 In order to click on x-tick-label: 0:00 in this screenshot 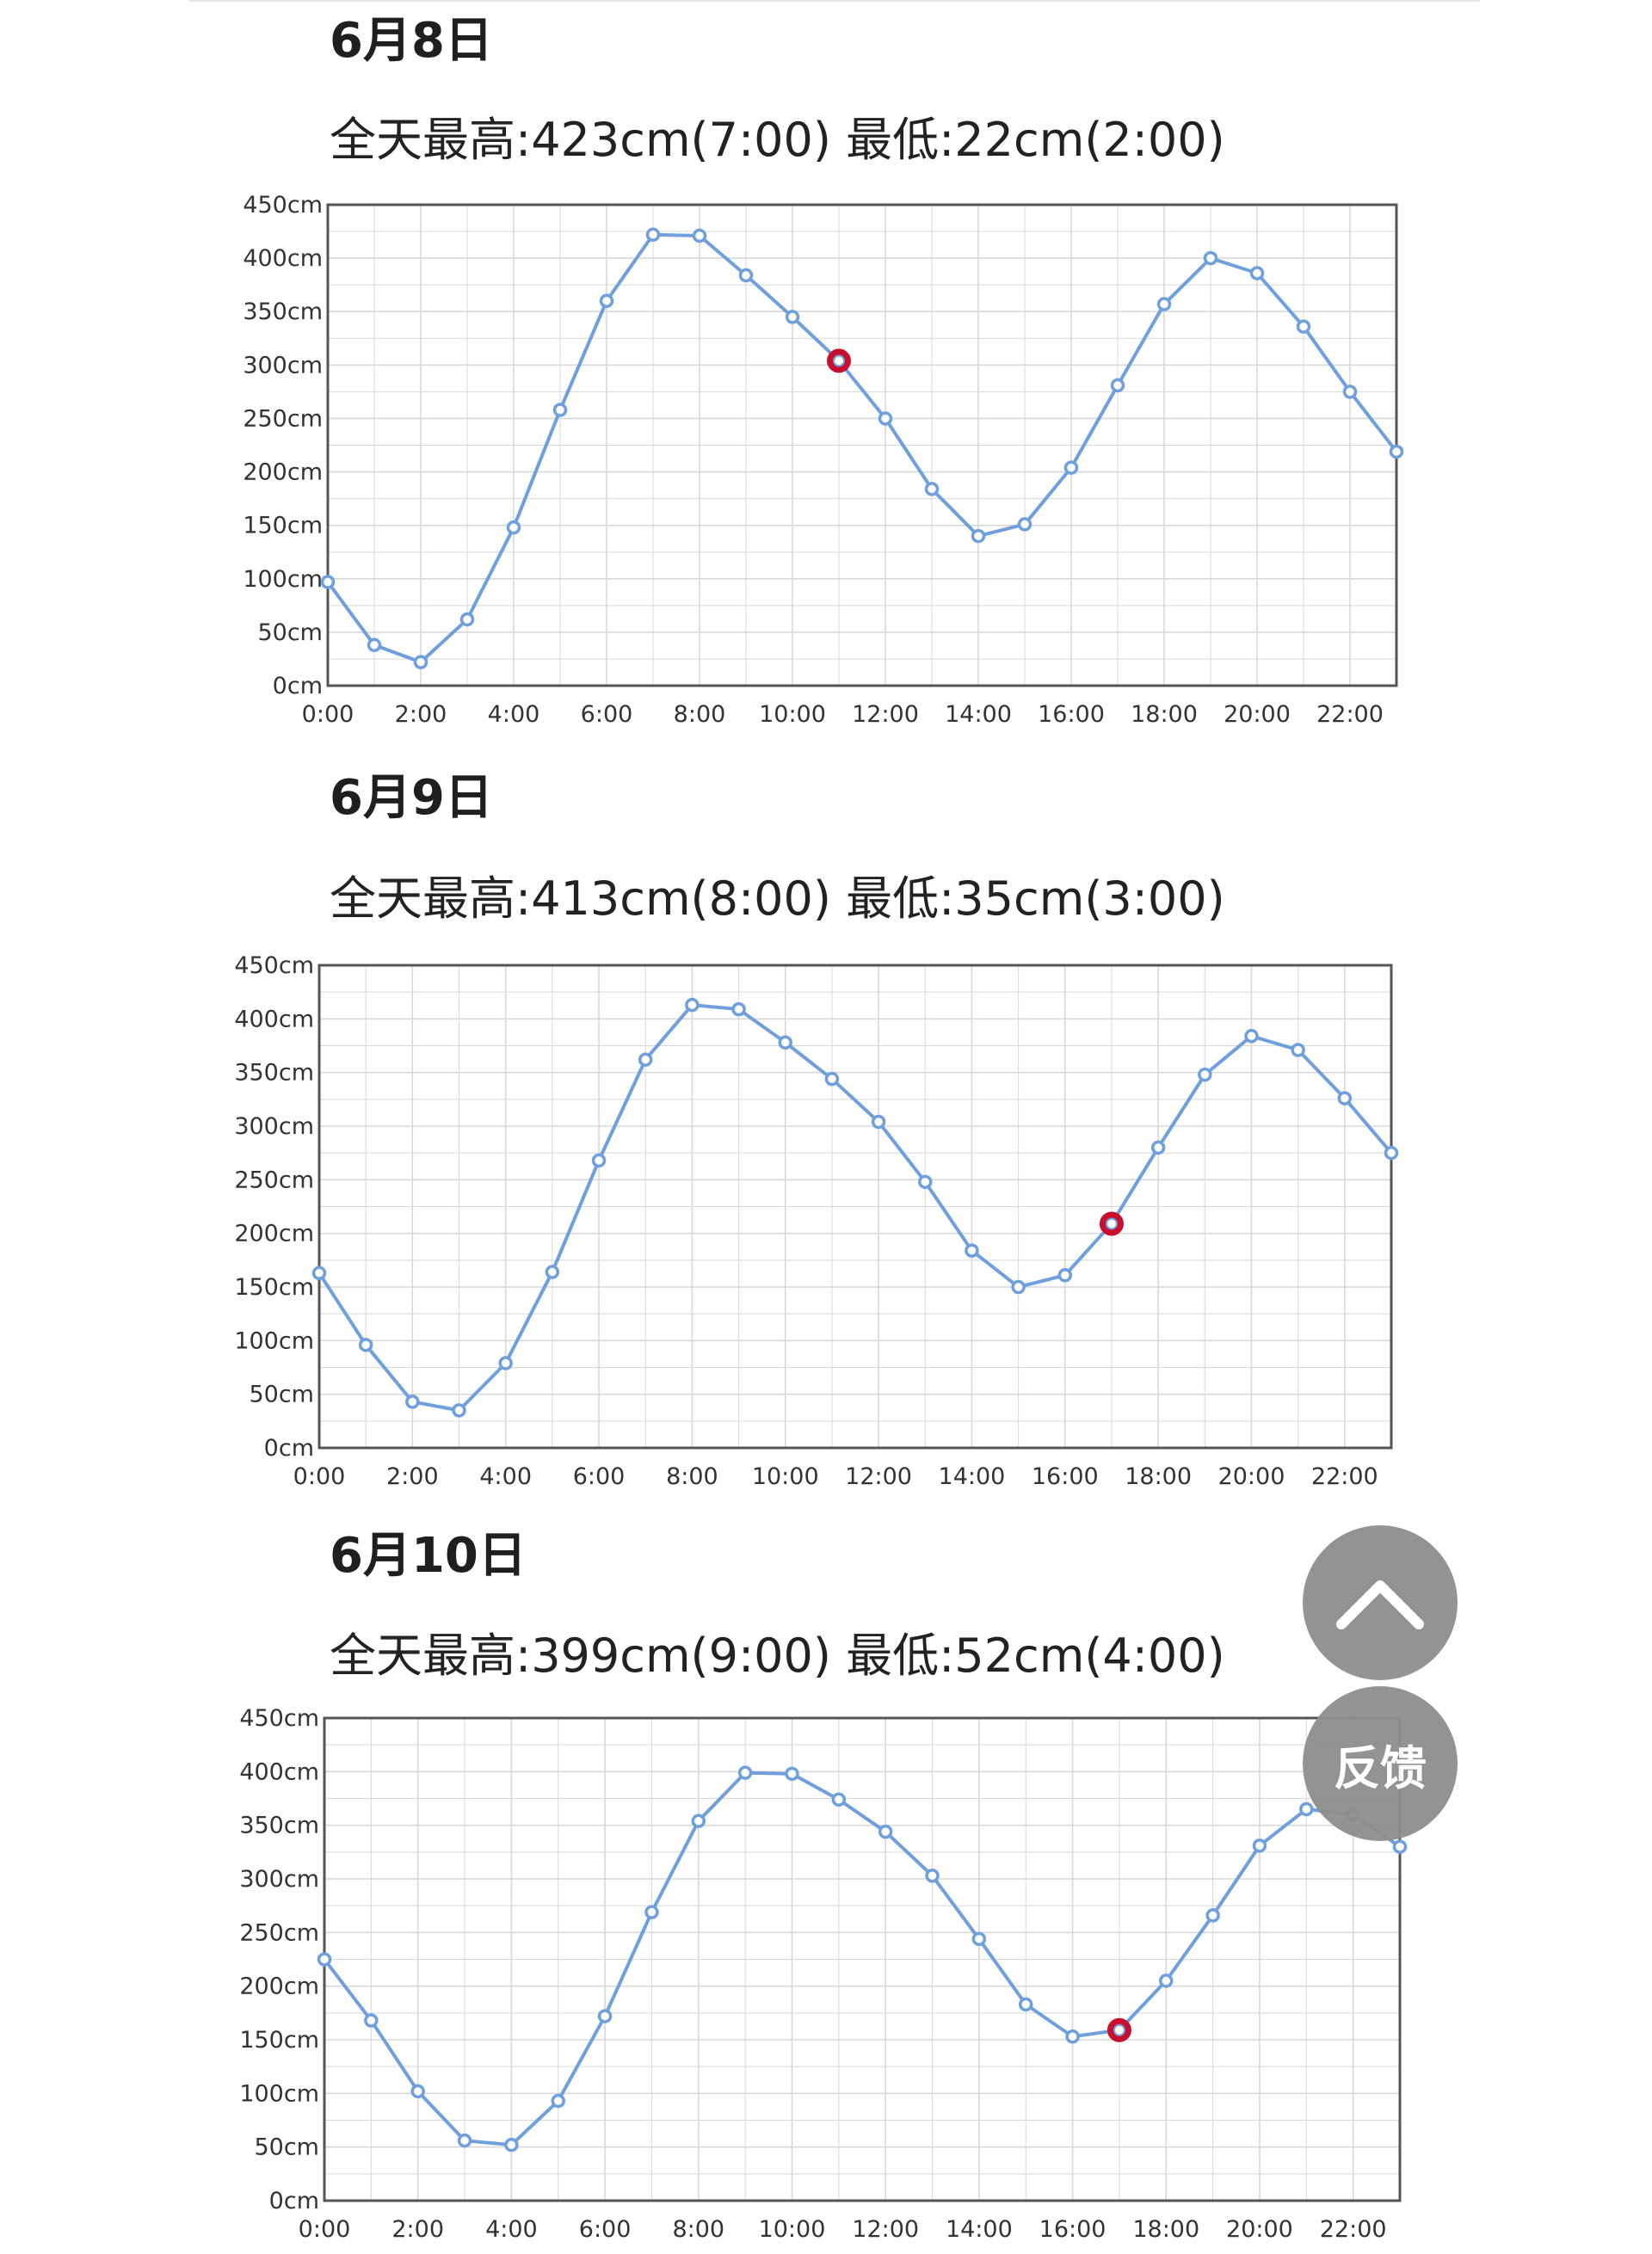, I will do `click(325, 2229)`.